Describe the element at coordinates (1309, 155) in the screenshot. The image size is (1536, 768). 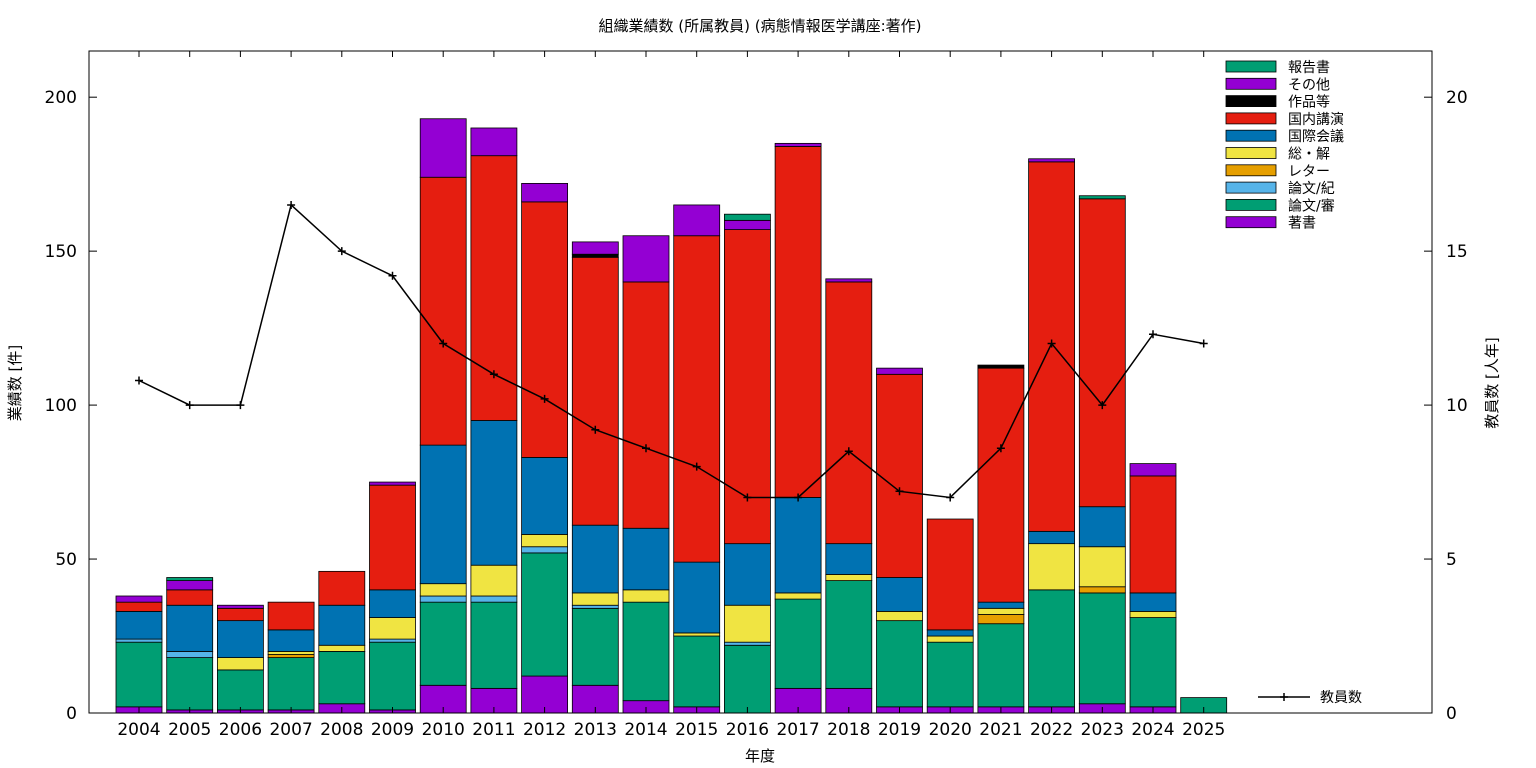
I see `legend-label-5: 総・解` at that location.